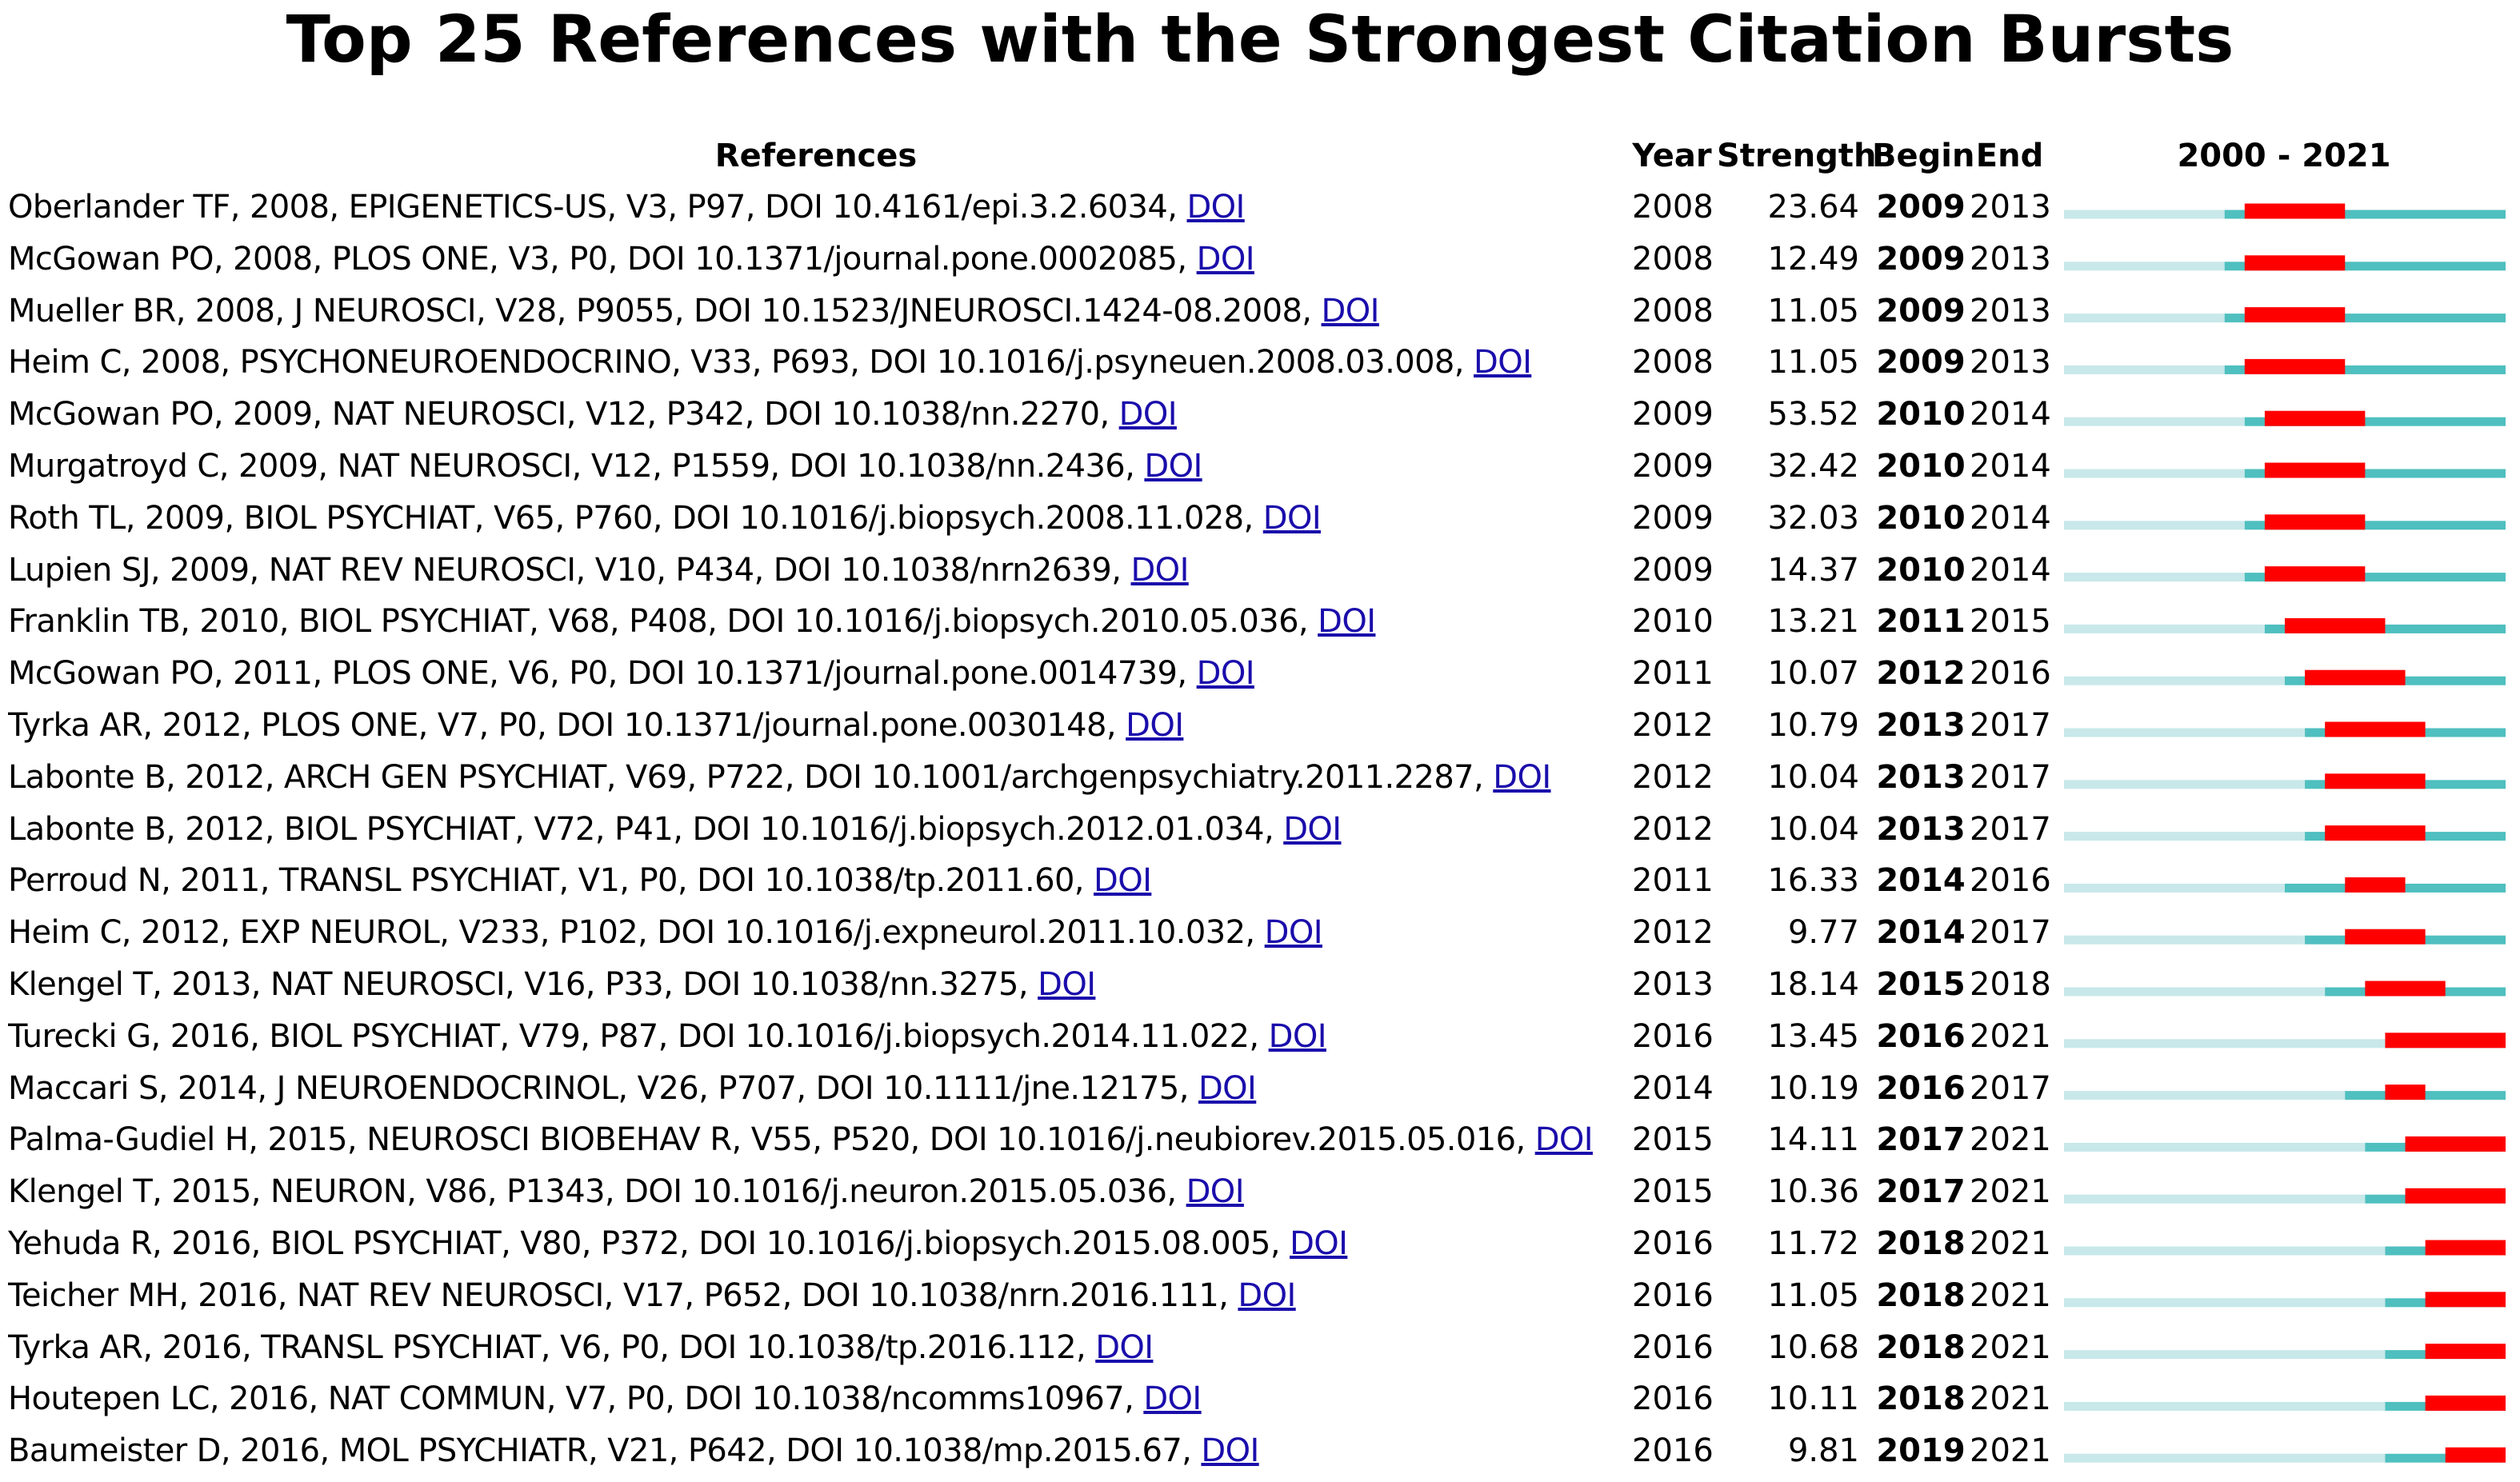 This screenshot has height=1482, width=2520. I want to click on year-cell: 2009, so click(1673, 570).